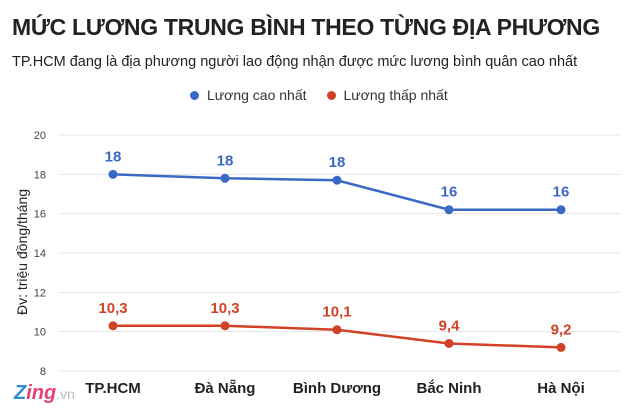  Describe the element at coordinates (319, 95) in the screenshot. I see `legend: Lương cao nhất Lương thấp nhất` at that location.